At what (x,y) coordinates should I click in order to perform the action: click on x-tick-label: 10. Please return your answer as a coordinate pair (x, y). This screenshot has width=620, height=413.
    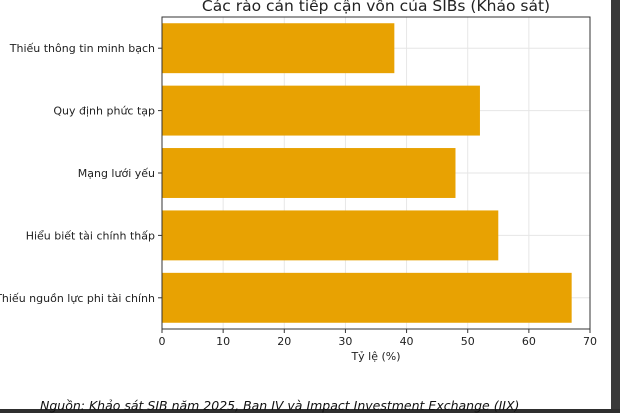
    Looking at the image, I should click on (223, 341).